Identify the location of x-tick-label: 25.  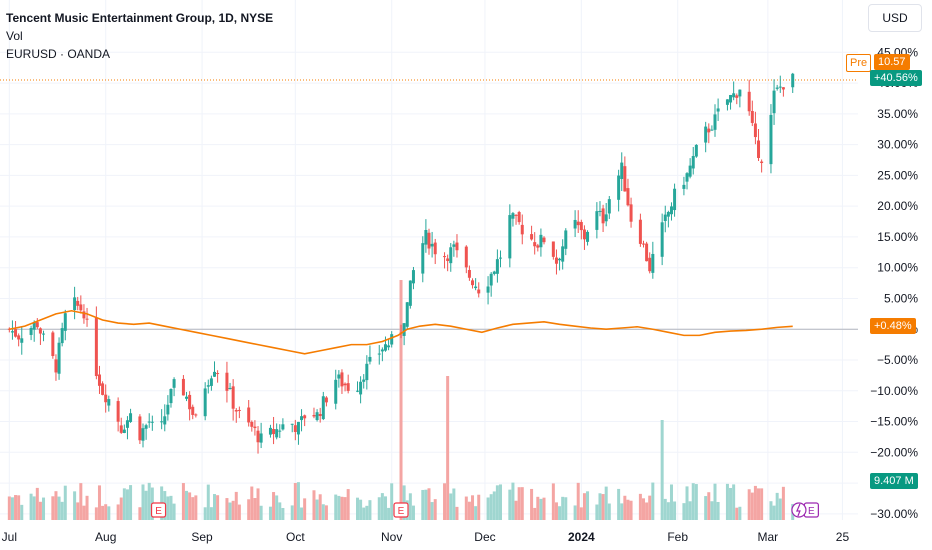
(843, 537).